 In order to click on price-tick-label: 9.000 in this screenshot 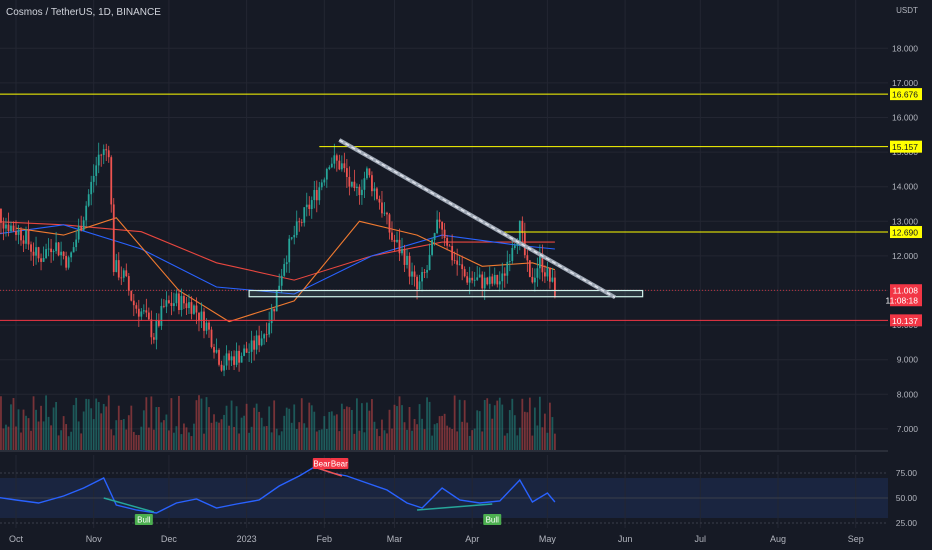, I will do `click(908, 360)`.